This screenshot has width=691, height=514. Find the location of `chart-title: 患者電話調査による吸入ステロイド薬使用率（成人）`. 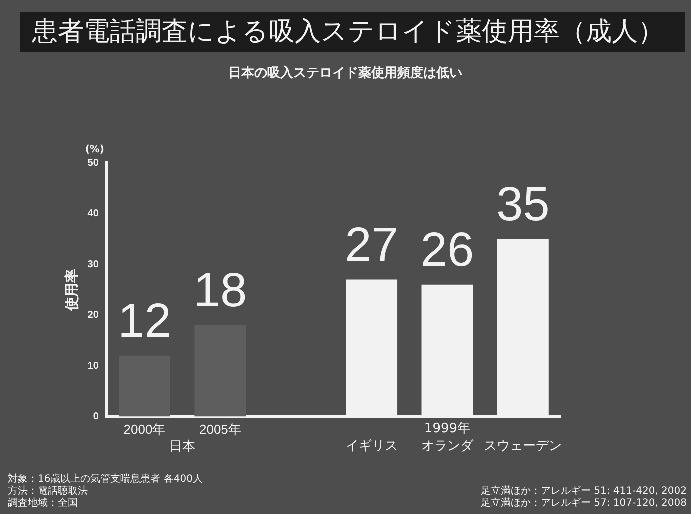

chart-title: 患者電話調査による吸入ステロイド薬使用率（成人） is located at coordinates (352, 32).